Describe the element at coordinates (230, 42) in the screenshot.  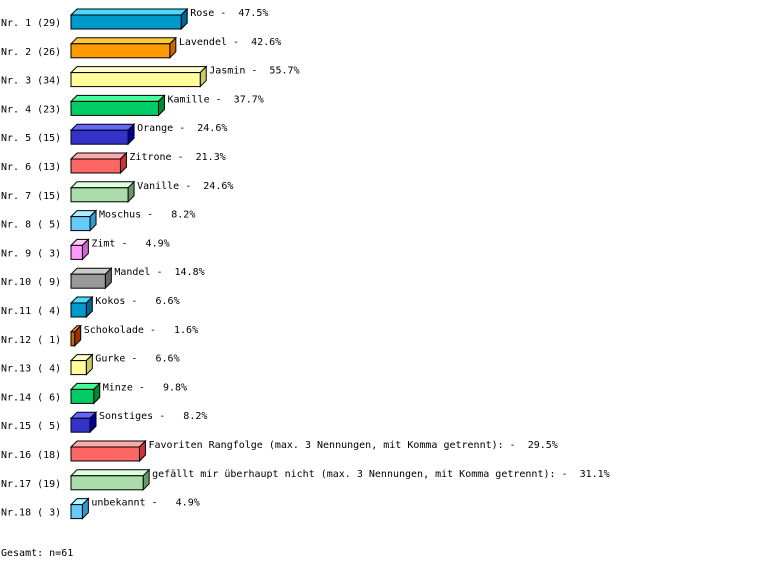
I see `data-label: Lavendel - 42.6%` at that location.